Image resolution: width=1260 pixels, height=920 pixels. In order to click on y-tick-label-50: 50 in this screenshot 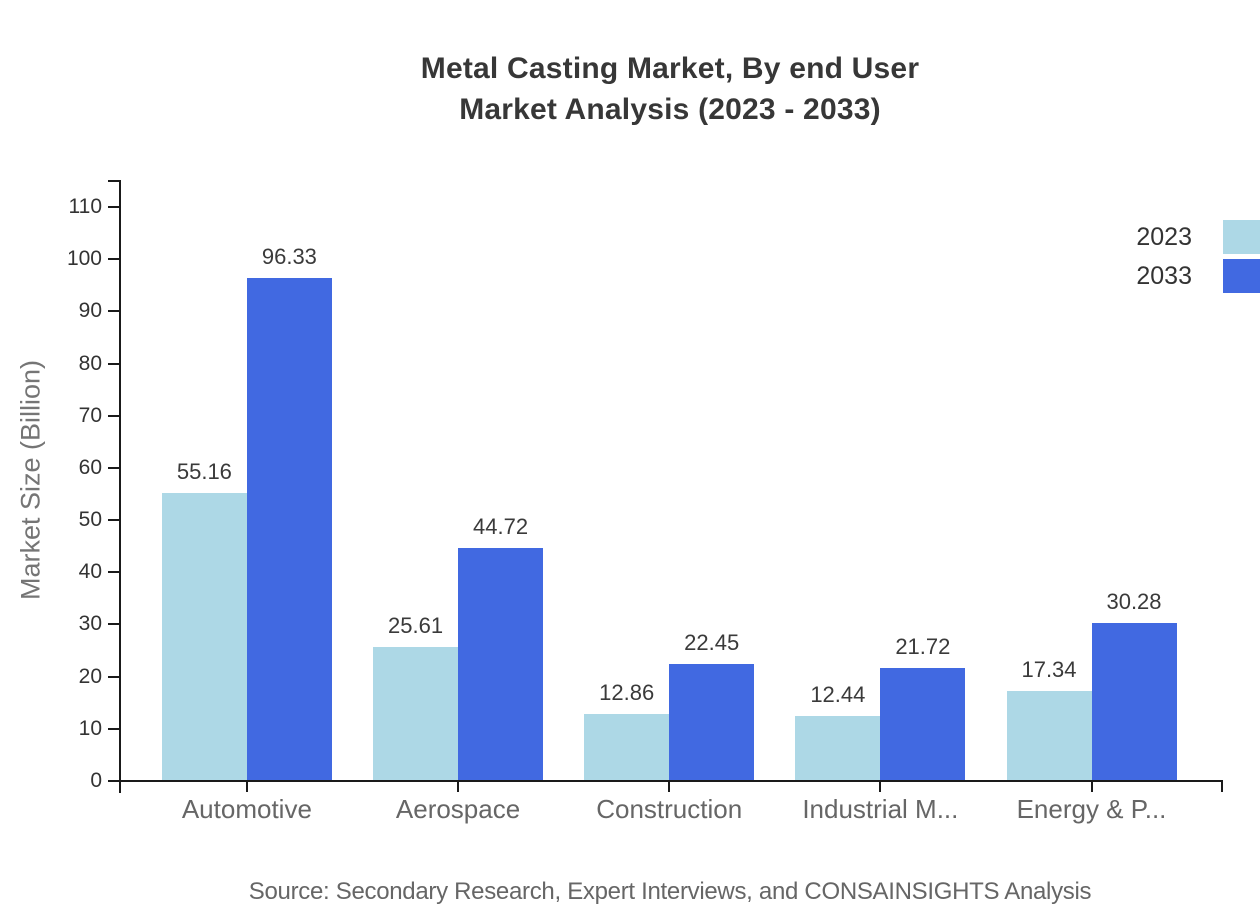, I will do `click(90, 520)`.